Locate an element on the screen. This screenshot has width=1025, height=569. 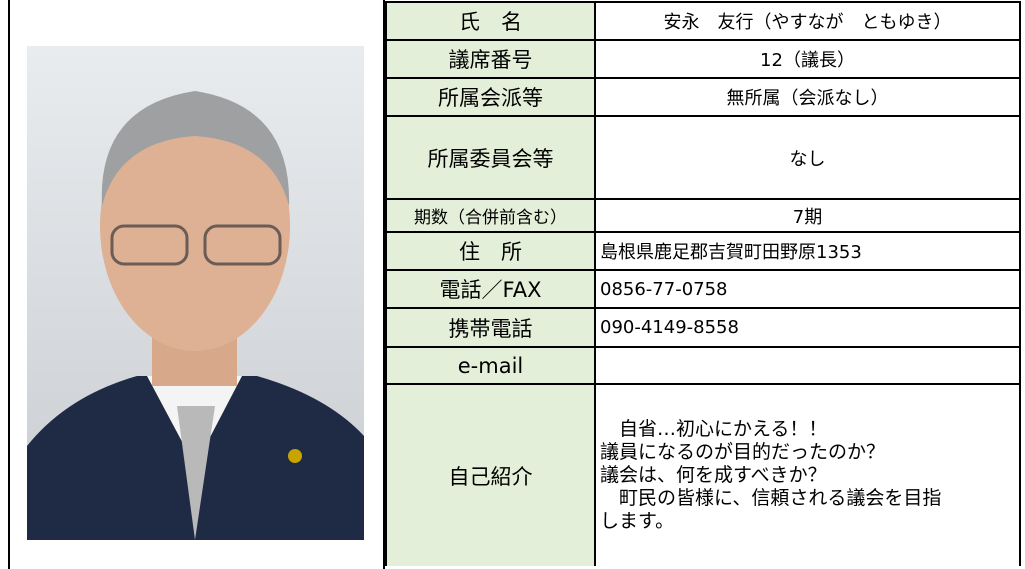
row-label: 住 所 is located at coordinates (490, 251).